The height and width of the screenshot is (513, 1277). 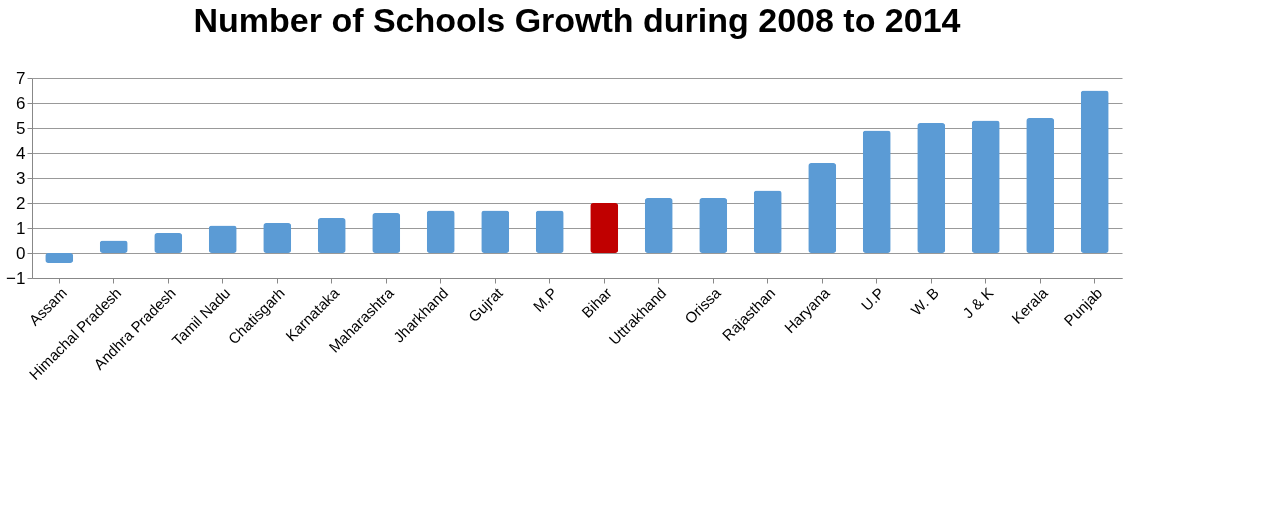 What do you see at coordinates (21, 103) in the screenshot?
I see `y-tick-label: 6` at bounding box center [21, 103].